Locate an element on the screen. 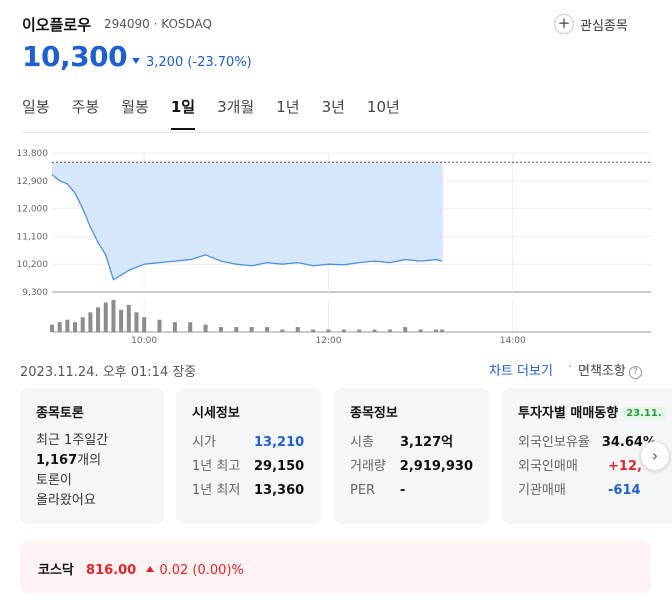  info-row: 거래량 2,919,930 is located at coordinates (411, 467).